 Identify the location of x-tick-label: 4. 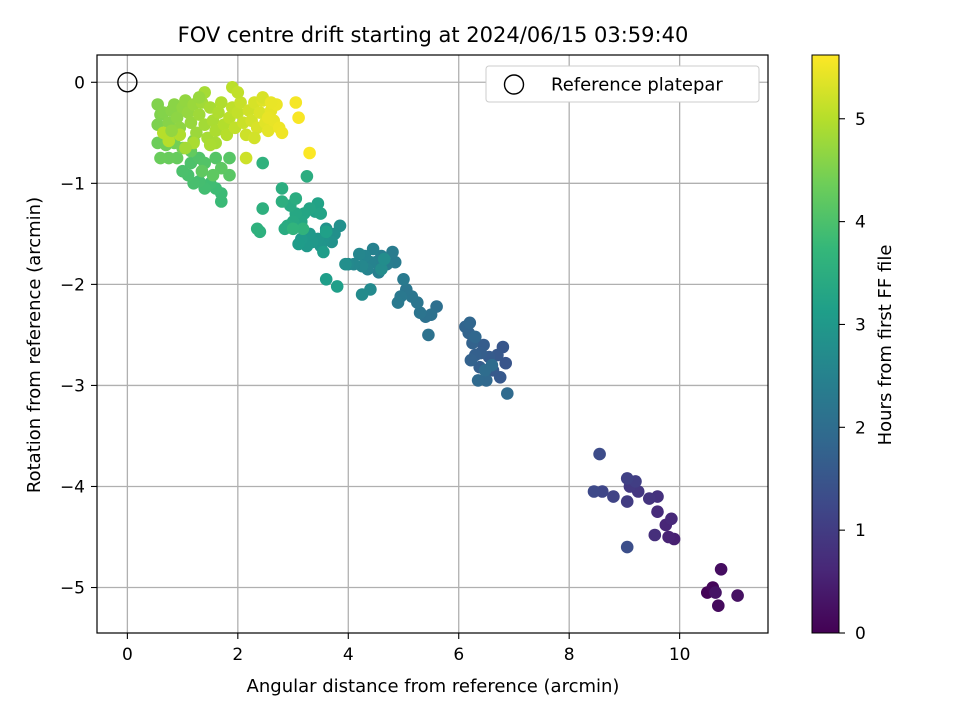
(348, 655).